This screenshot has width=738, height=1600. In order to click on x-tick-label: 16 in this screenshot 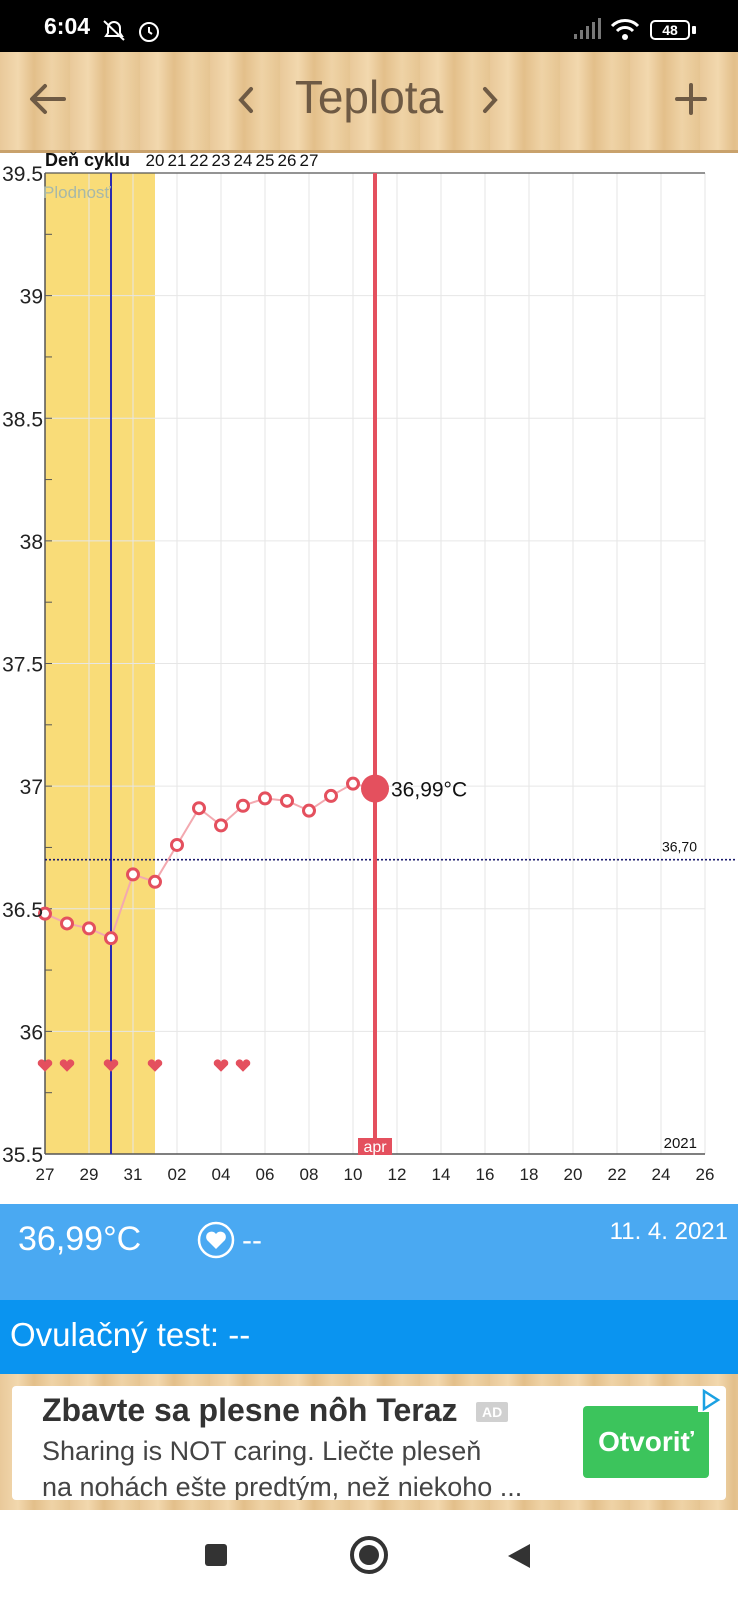, I will do `click(485, 1174)`.